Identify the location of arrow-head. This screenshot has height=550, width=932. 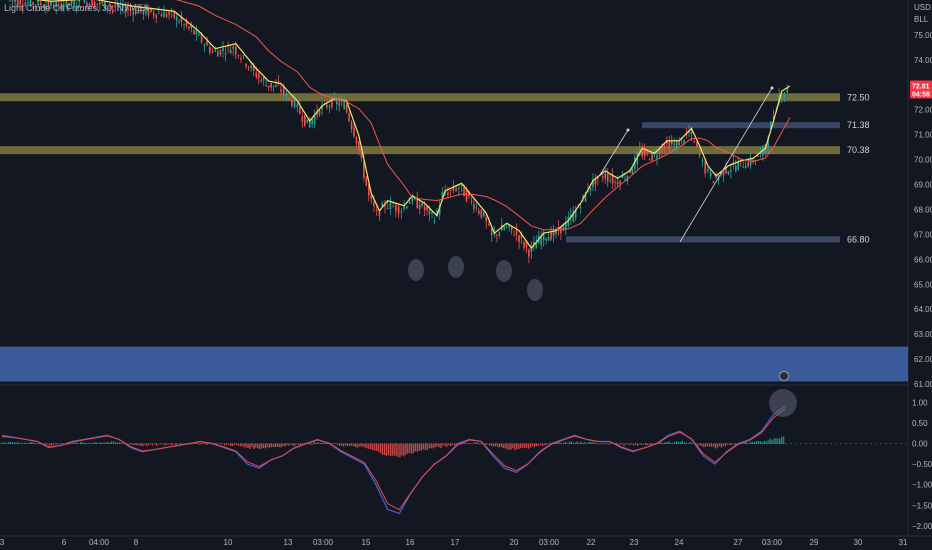
(628, 130).